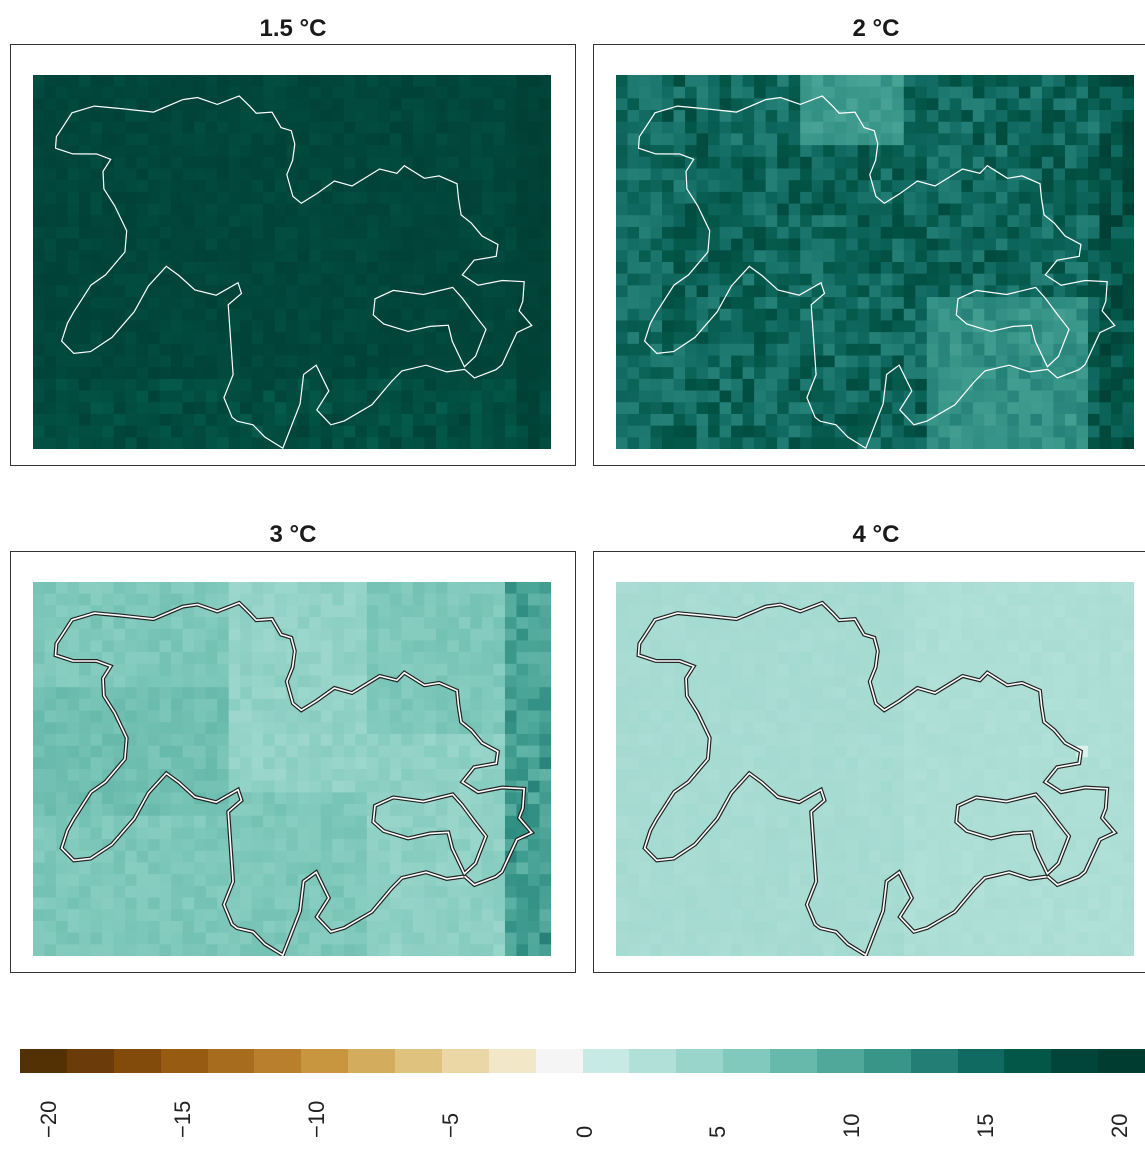 The height and width of the screenshot is (1150, 1145). Describe the element at coordinates (292, 769) in the screenshot. I see `heatmap-svg` at that location.